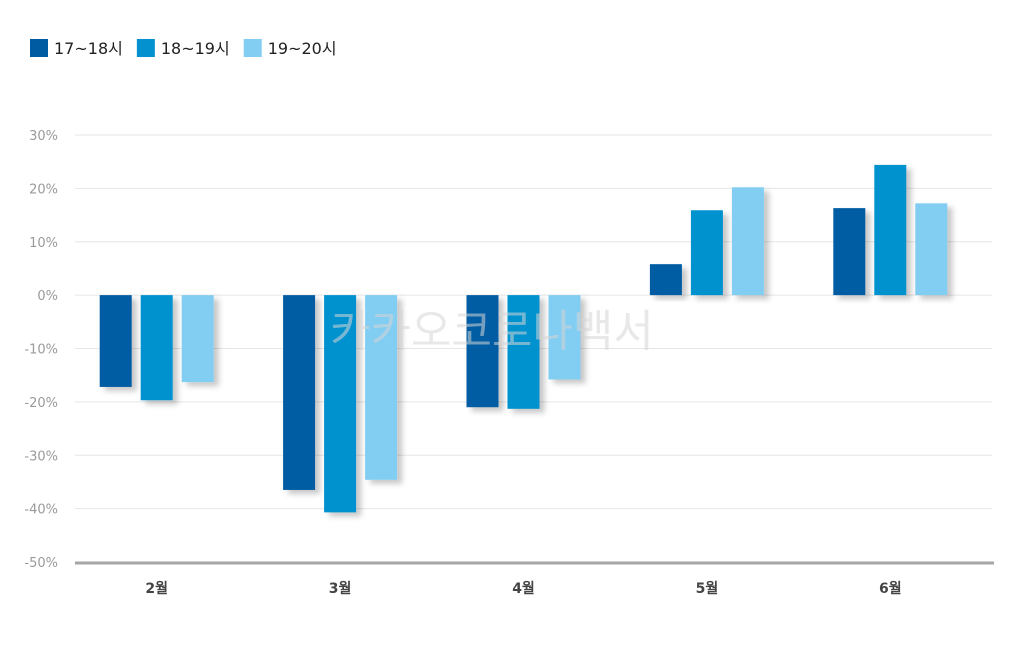 This screenshot has height=655, width=1024. What do you see at coordinates (302, 48) in the screenshot?
I see `legend-label-2: 19~20시` at bounding box center [302, 48].